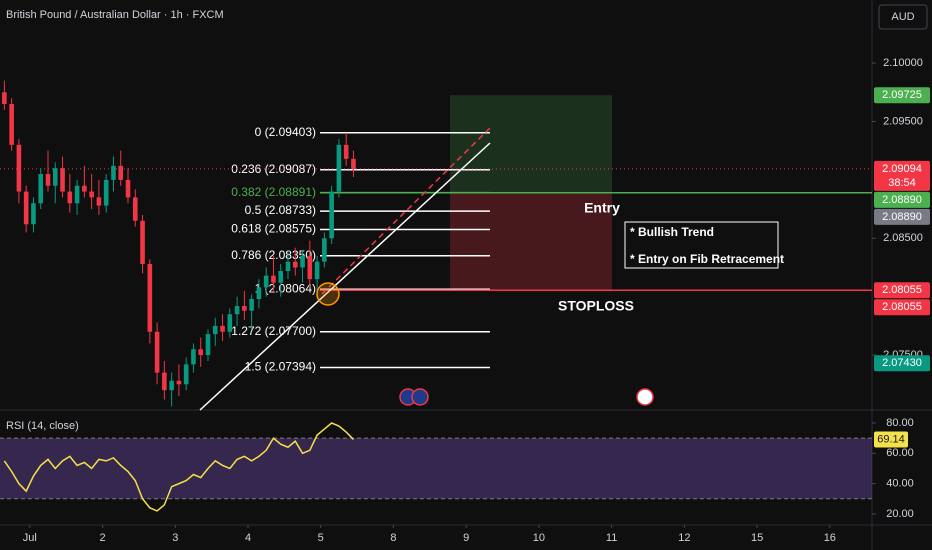 This screenshot has height=550, width=932. Describe the element at coordinates (701, 245) in the screenshot. I see `note-box` at that location.